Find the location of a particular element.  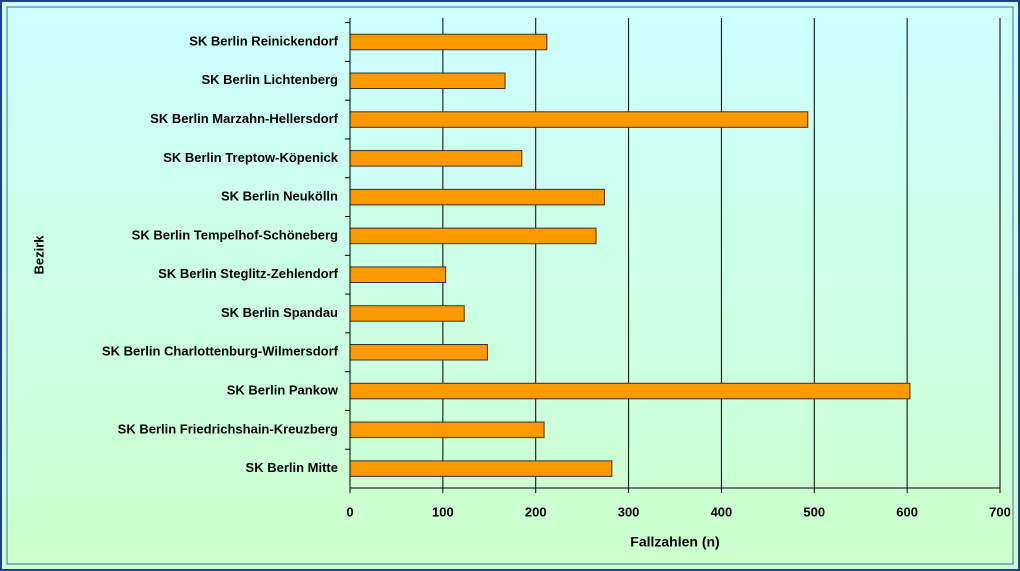

x-tick-label: 200 is located at coordinates (536, 511).